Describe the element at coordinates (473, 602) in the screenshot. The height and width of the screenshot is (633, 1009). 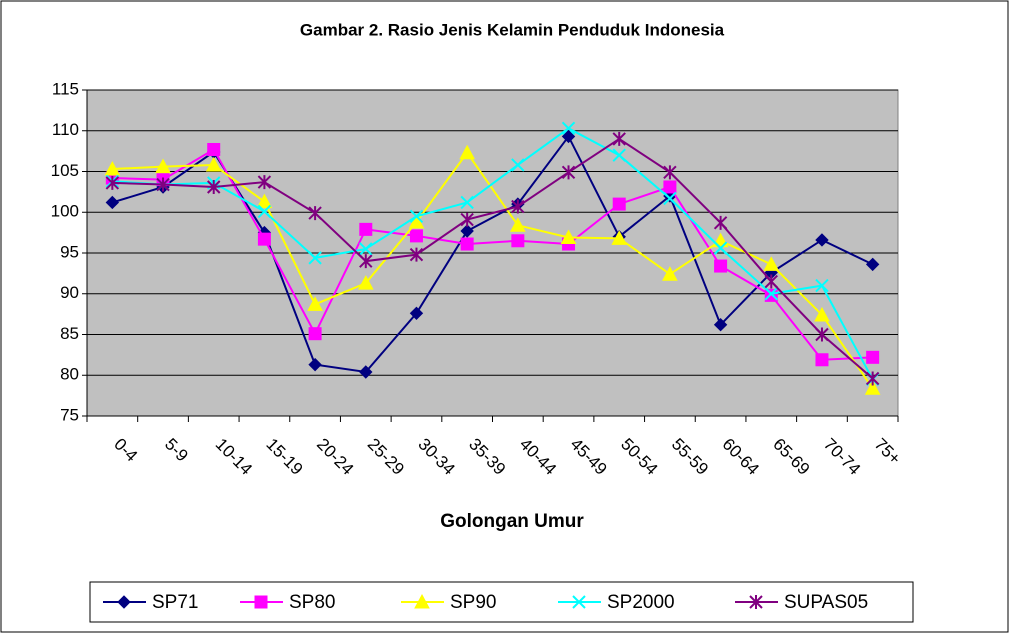
I see `legend-label: SP90` at that location.